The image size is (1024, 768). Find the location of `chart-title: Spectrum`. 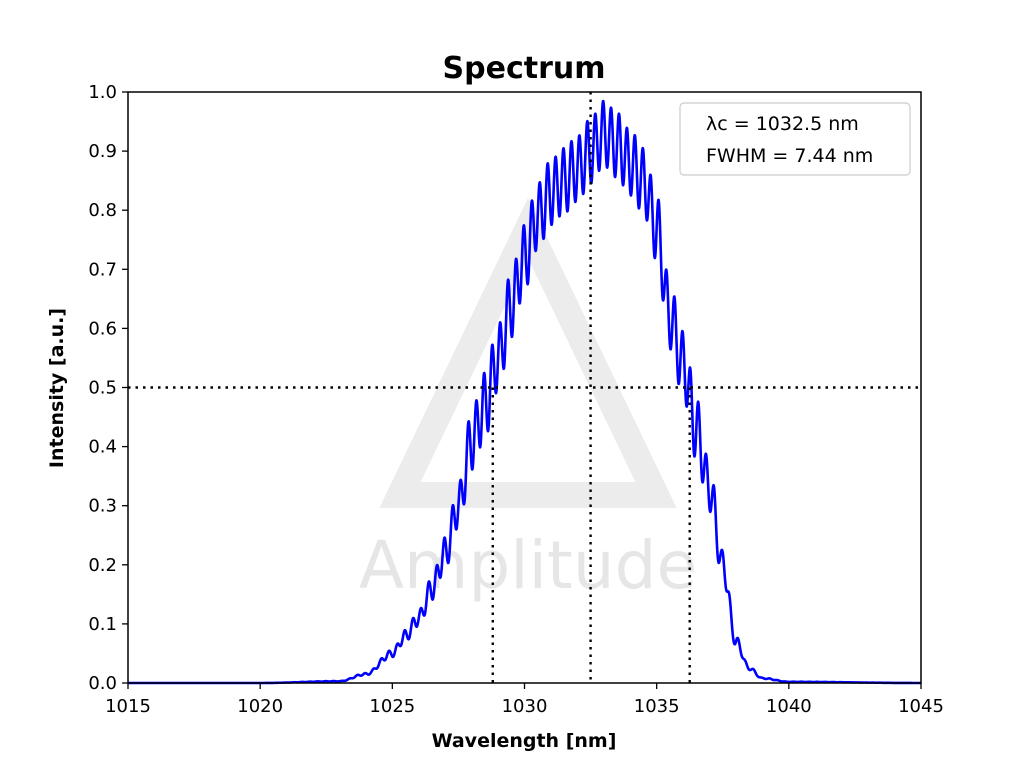

chart-title: Spectrum is located at coordinates (524, 68).